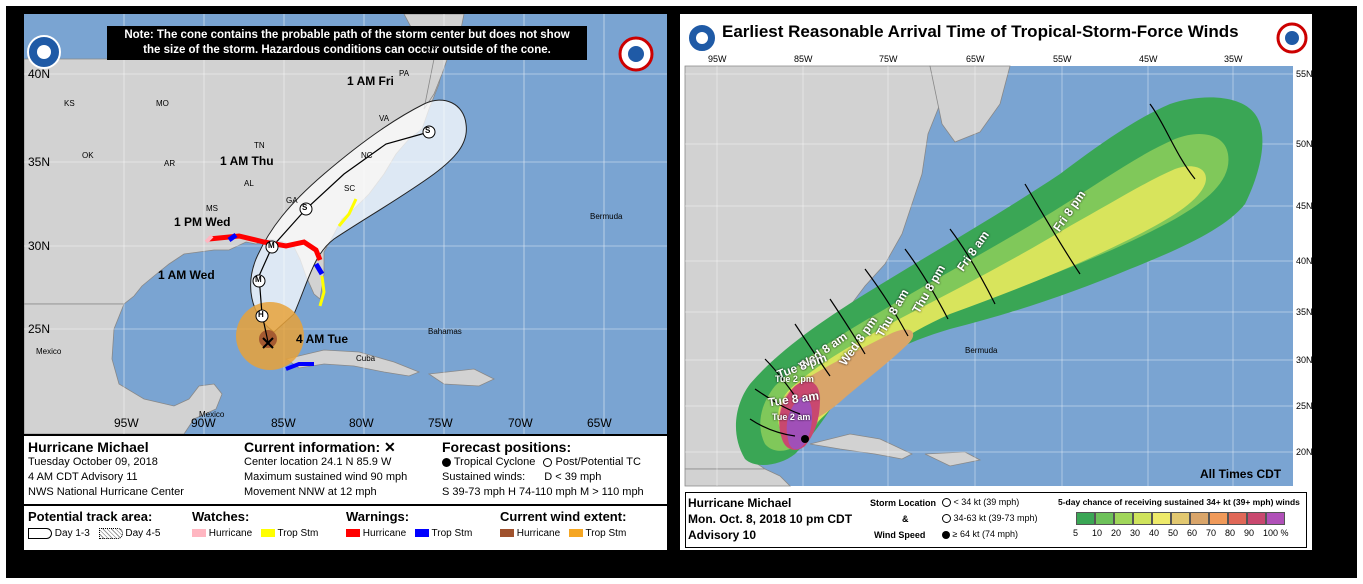 The image size is (1363, 584). What do you see at coordinates (83, 477) in the screenshot?
I see `advisory-number: 4 AM CDT Advisory 11` at bounding box center [83, 477].